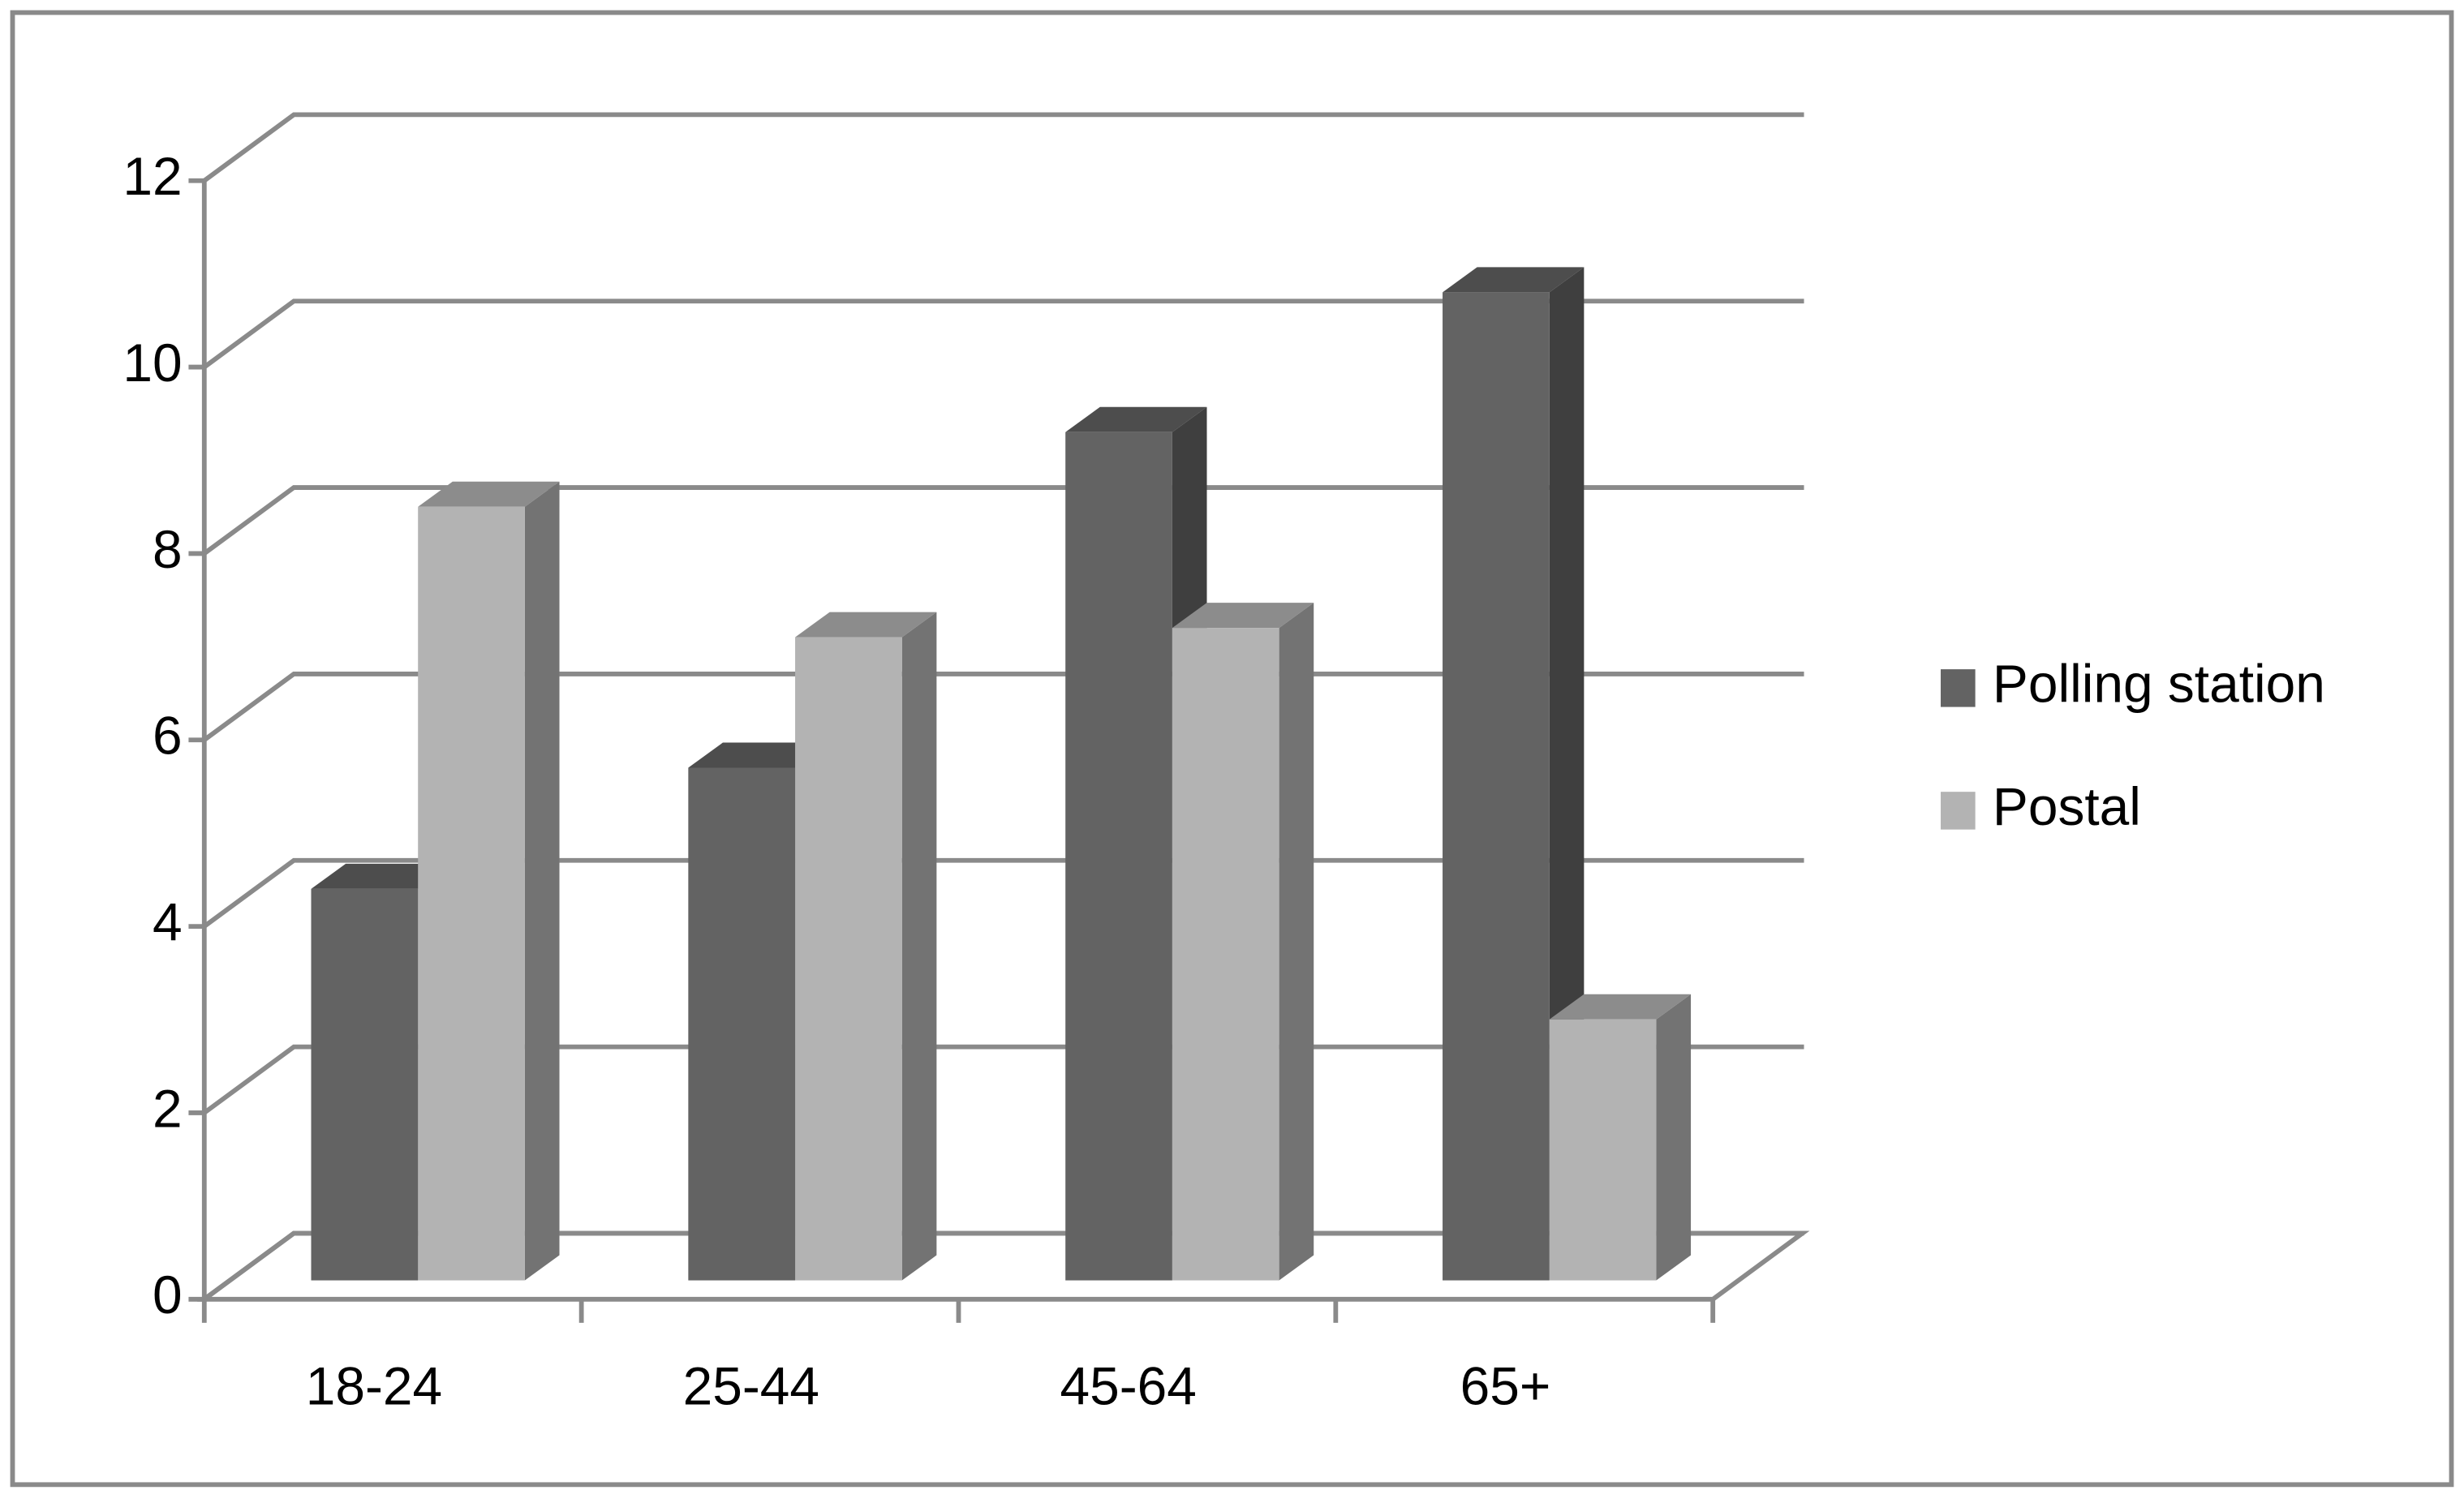 The image size is (2464, 1503). What do you see at coordinates (168, 1108) in the screenshot?
I see `y-tick-label: 2` at bounding box center [168, 1108].